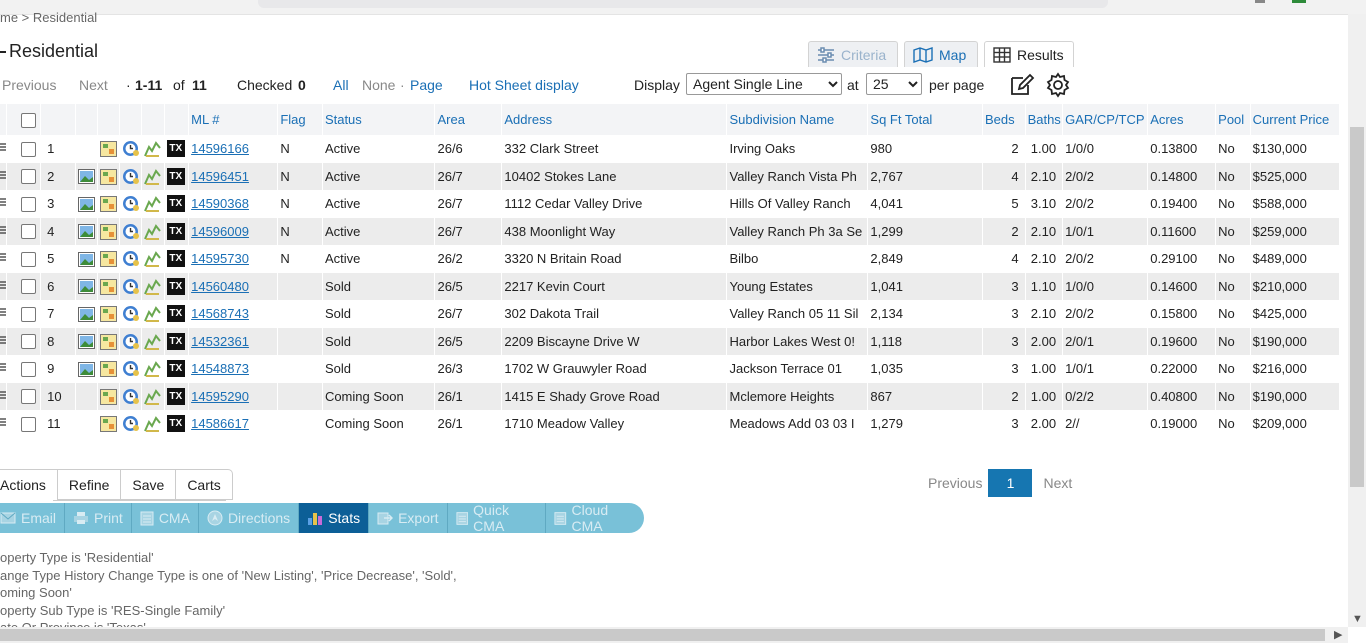  What do you see at coordinates (233, 149) in the screenshot?
I see `ml-cell: 14596166` at bounding box center [233, 149].